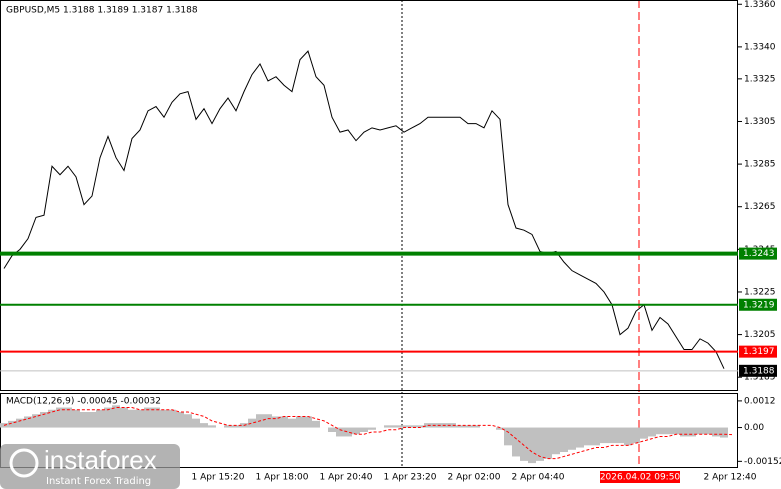 The height and width of the screenshot is (489, 781). Describe the element at coordinates (760, 5) in the screenshot. I see `y-tick-label: 1.3360` at that location.